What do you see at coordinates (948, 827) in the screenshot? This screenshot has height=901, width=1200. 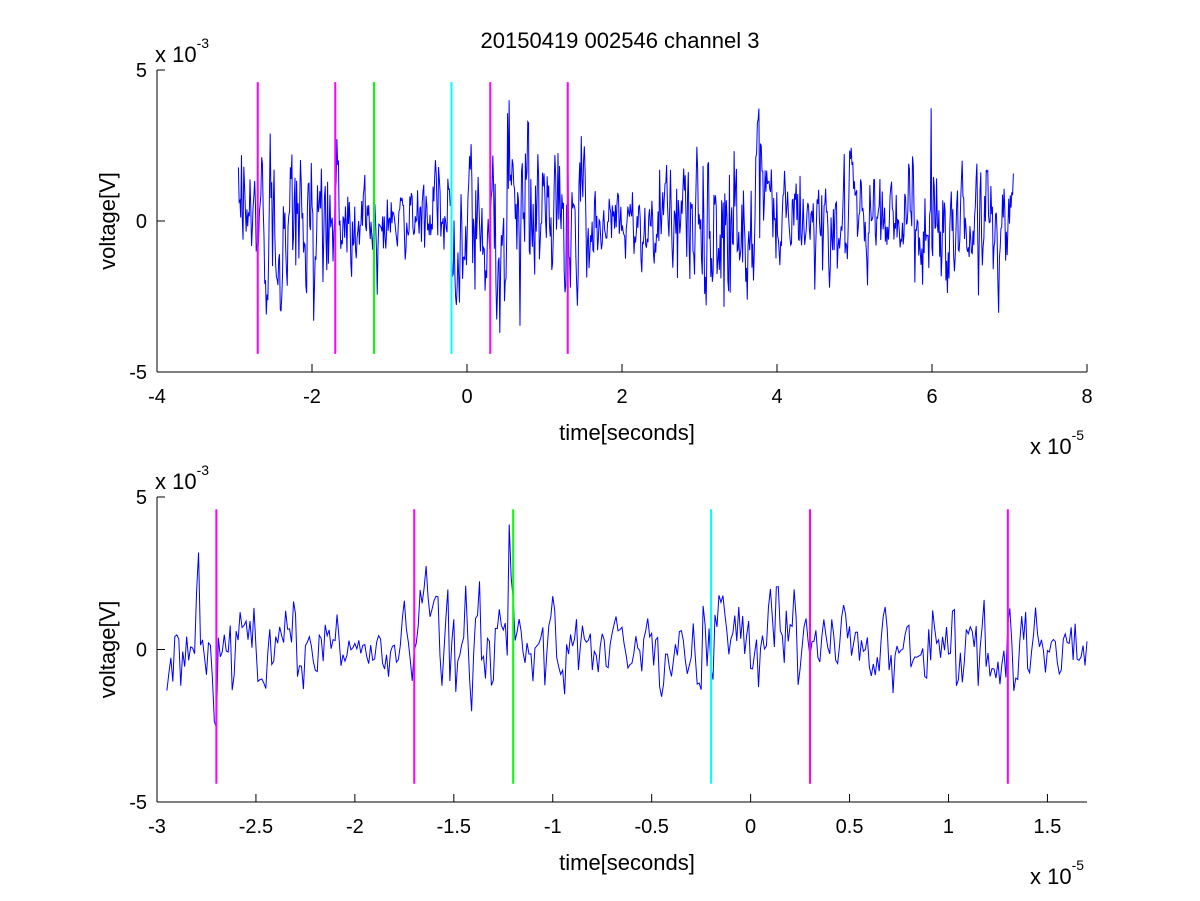 I see `x-tick-label: 1` at bounding box center [948, 827].